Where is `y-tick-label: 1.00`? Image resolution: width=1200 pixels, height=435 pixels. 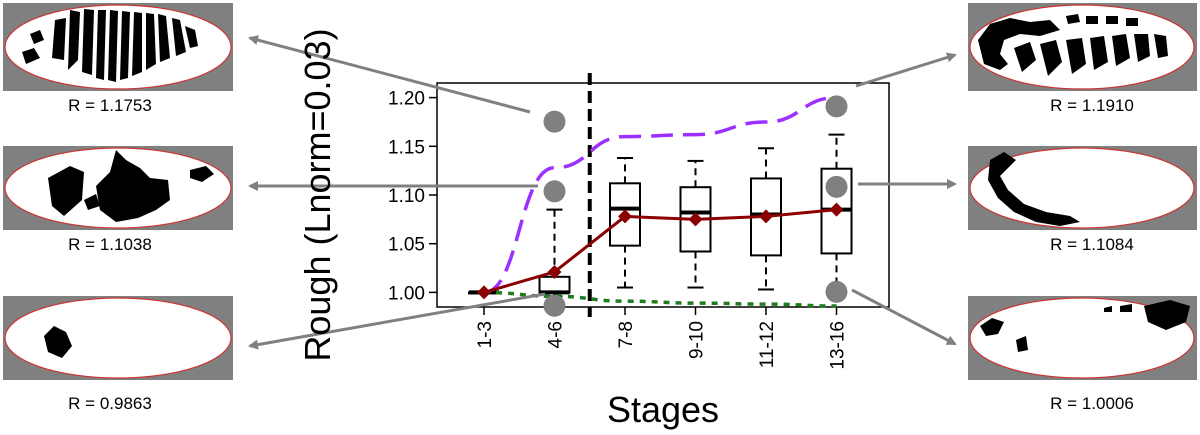
y-tick-label: 1.00 is located at coordinates (406, 293).